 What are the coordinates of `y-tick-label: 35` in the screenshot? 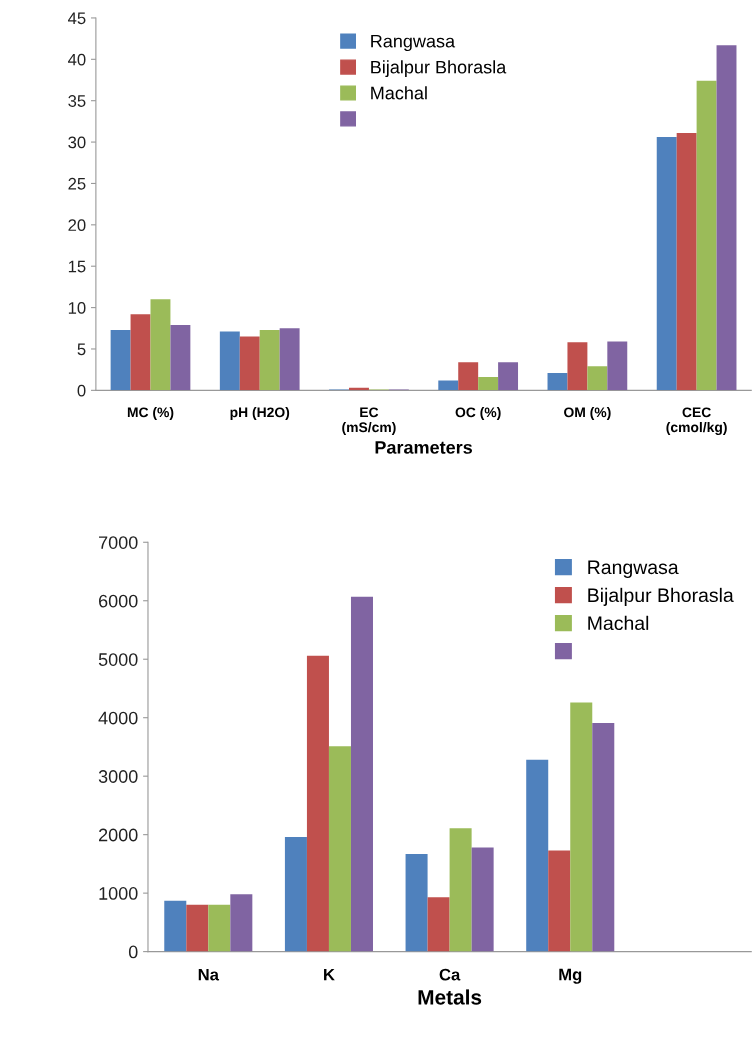 It's located at (77, 101).